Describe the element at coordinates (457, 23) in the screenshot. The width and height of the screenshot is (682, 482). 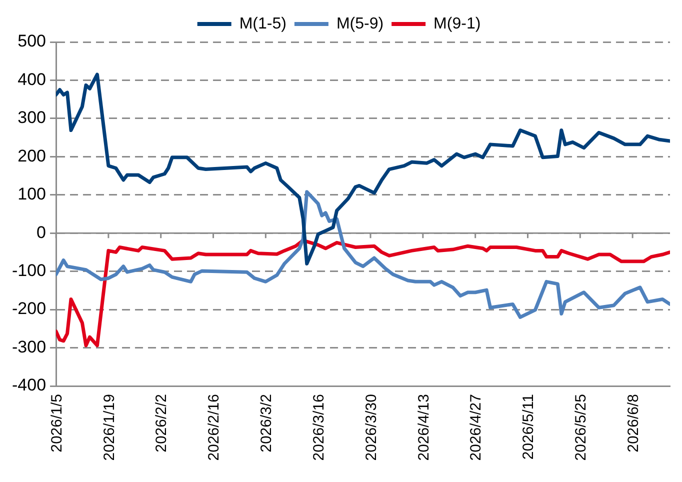
I see `legend-label: M(9-1)` at that location.